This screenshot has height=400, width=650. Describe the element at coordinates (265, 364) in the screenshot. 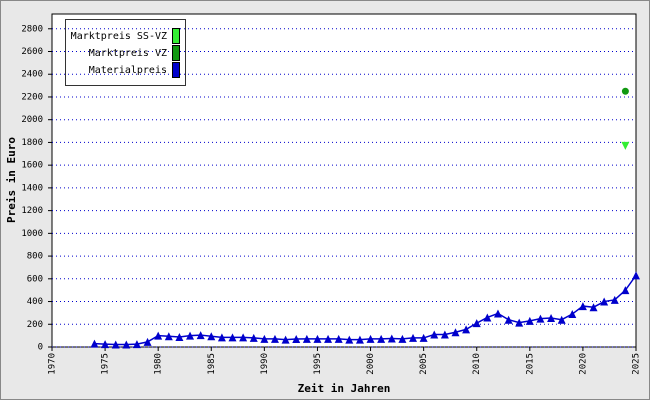

I see `x-tick-label: 1990` at that location.